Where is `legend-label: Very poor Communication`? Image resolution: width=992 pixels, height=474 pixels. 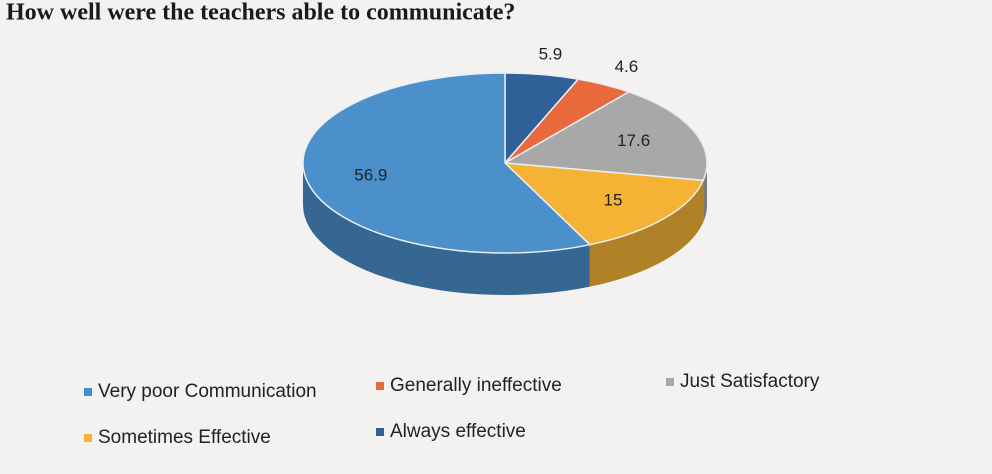
legend-label: Very poor Communication is located at coordinates (207, 391).